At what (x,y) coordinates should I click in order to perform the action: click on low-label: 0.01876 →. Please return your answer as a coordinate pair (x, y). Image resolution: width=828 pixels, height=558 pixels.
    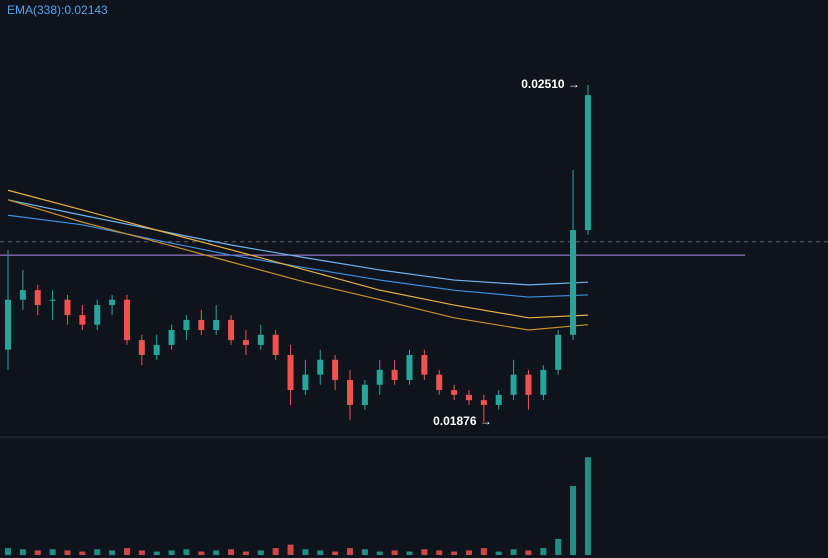
    Looking at the image, I should click on (462, 421).